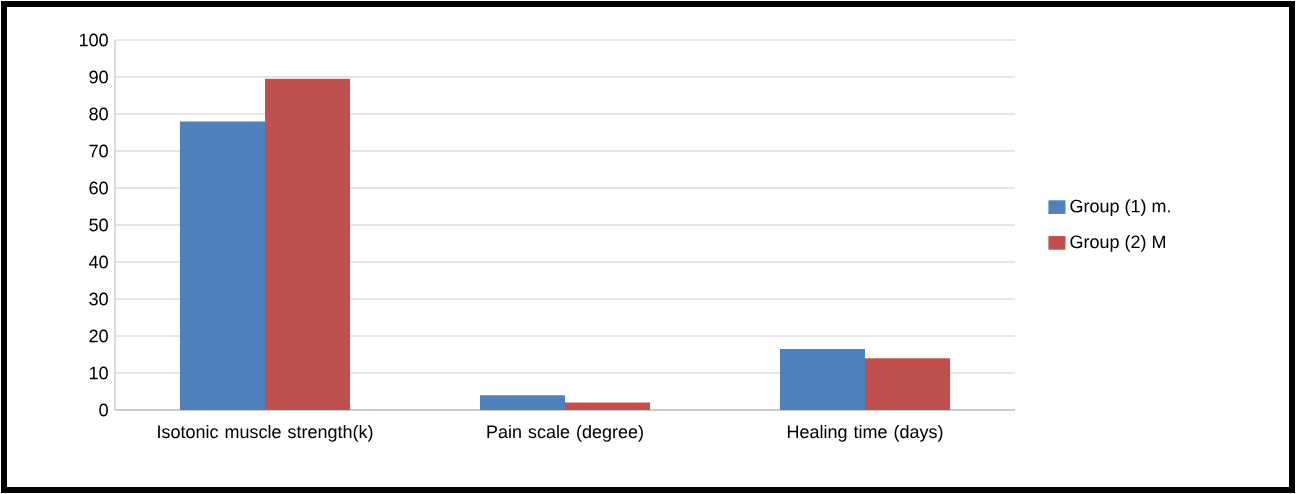 The width and height of the screenshot is (1296, 494). What do you see at coordinates (93, 40) in the screenshot?
I see `y-tick-label: 100` at bounding box center [93, 40].